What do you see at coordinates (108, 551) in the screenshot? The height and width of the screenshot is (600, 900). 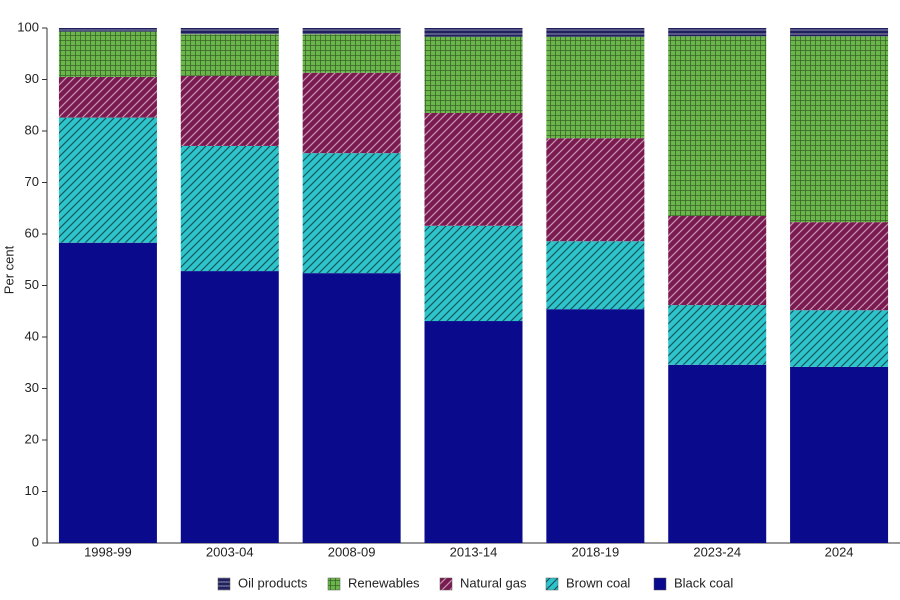 I see `x-tick-label: 1998-99` at bounding box center [108, 551].